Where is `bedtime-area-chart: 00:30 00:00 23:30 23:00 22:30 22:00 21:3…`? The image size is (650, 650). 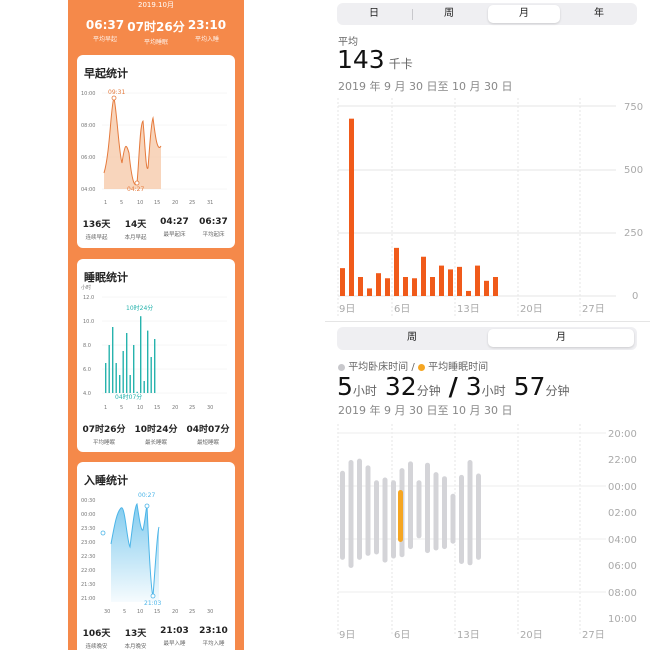
bedtime-area-chart: 00:30 00:00 23:30 23:00 22:30 22:00 21:3… is located at coordinates (147, 553).